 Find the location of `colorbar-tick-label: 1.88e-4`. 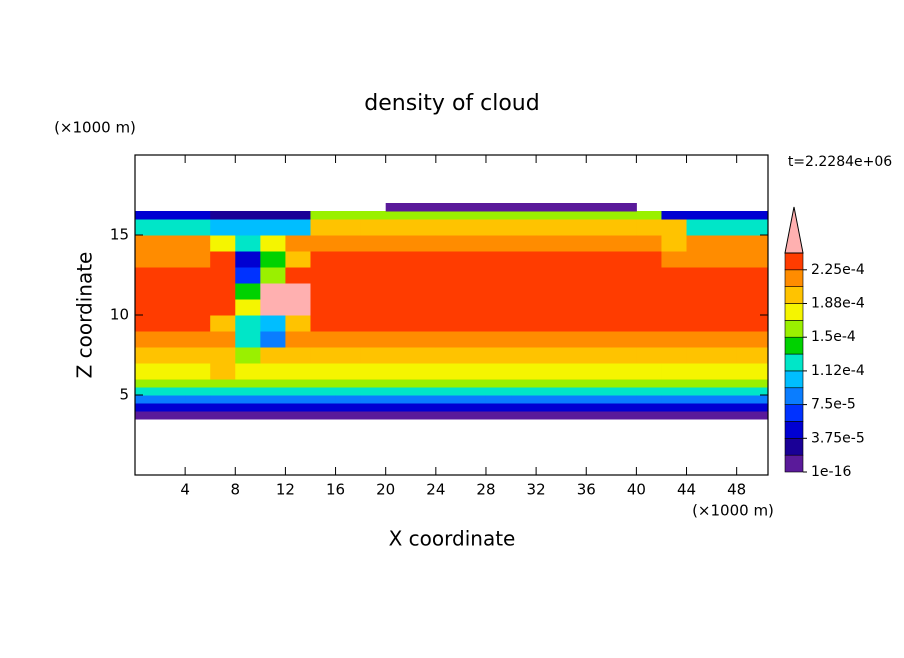

colorbar-tick-label: 1.88e-4 is located at coordinates (838, 304).